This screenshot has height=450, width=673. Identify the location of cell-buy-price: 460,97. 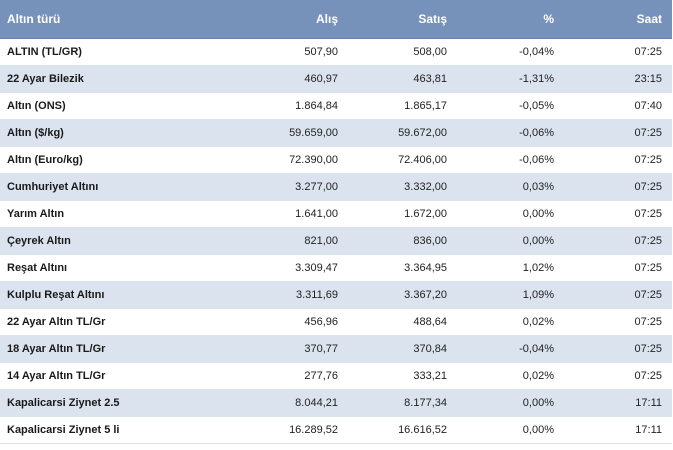
(277, 79).